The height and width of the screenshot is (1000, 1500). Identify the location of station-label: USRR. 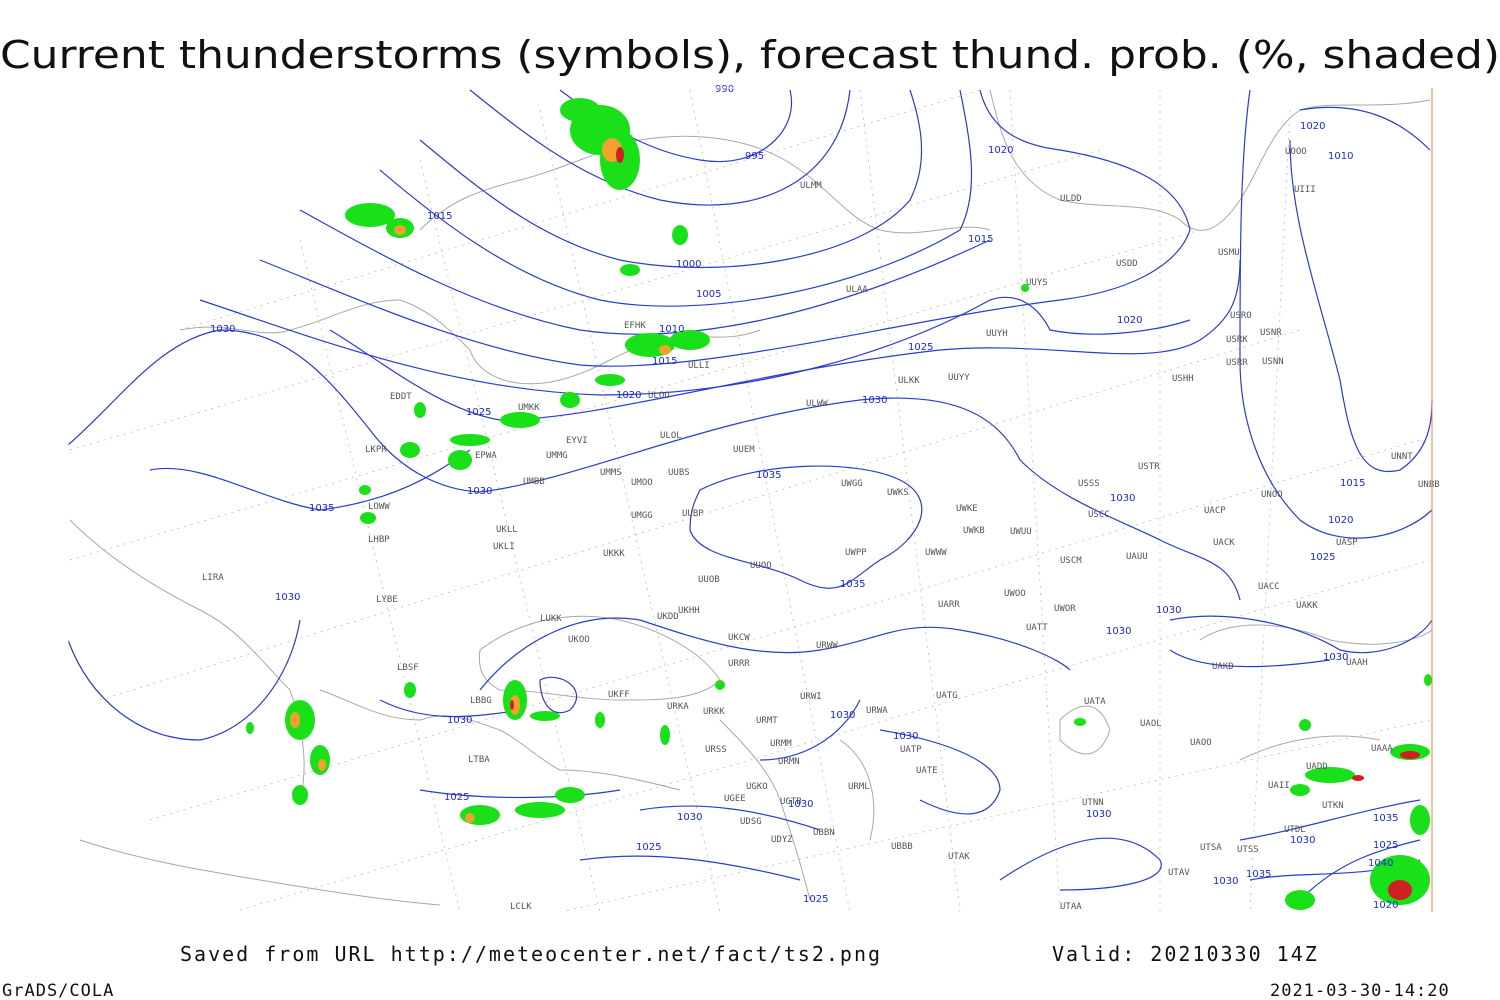
(1237, 363).